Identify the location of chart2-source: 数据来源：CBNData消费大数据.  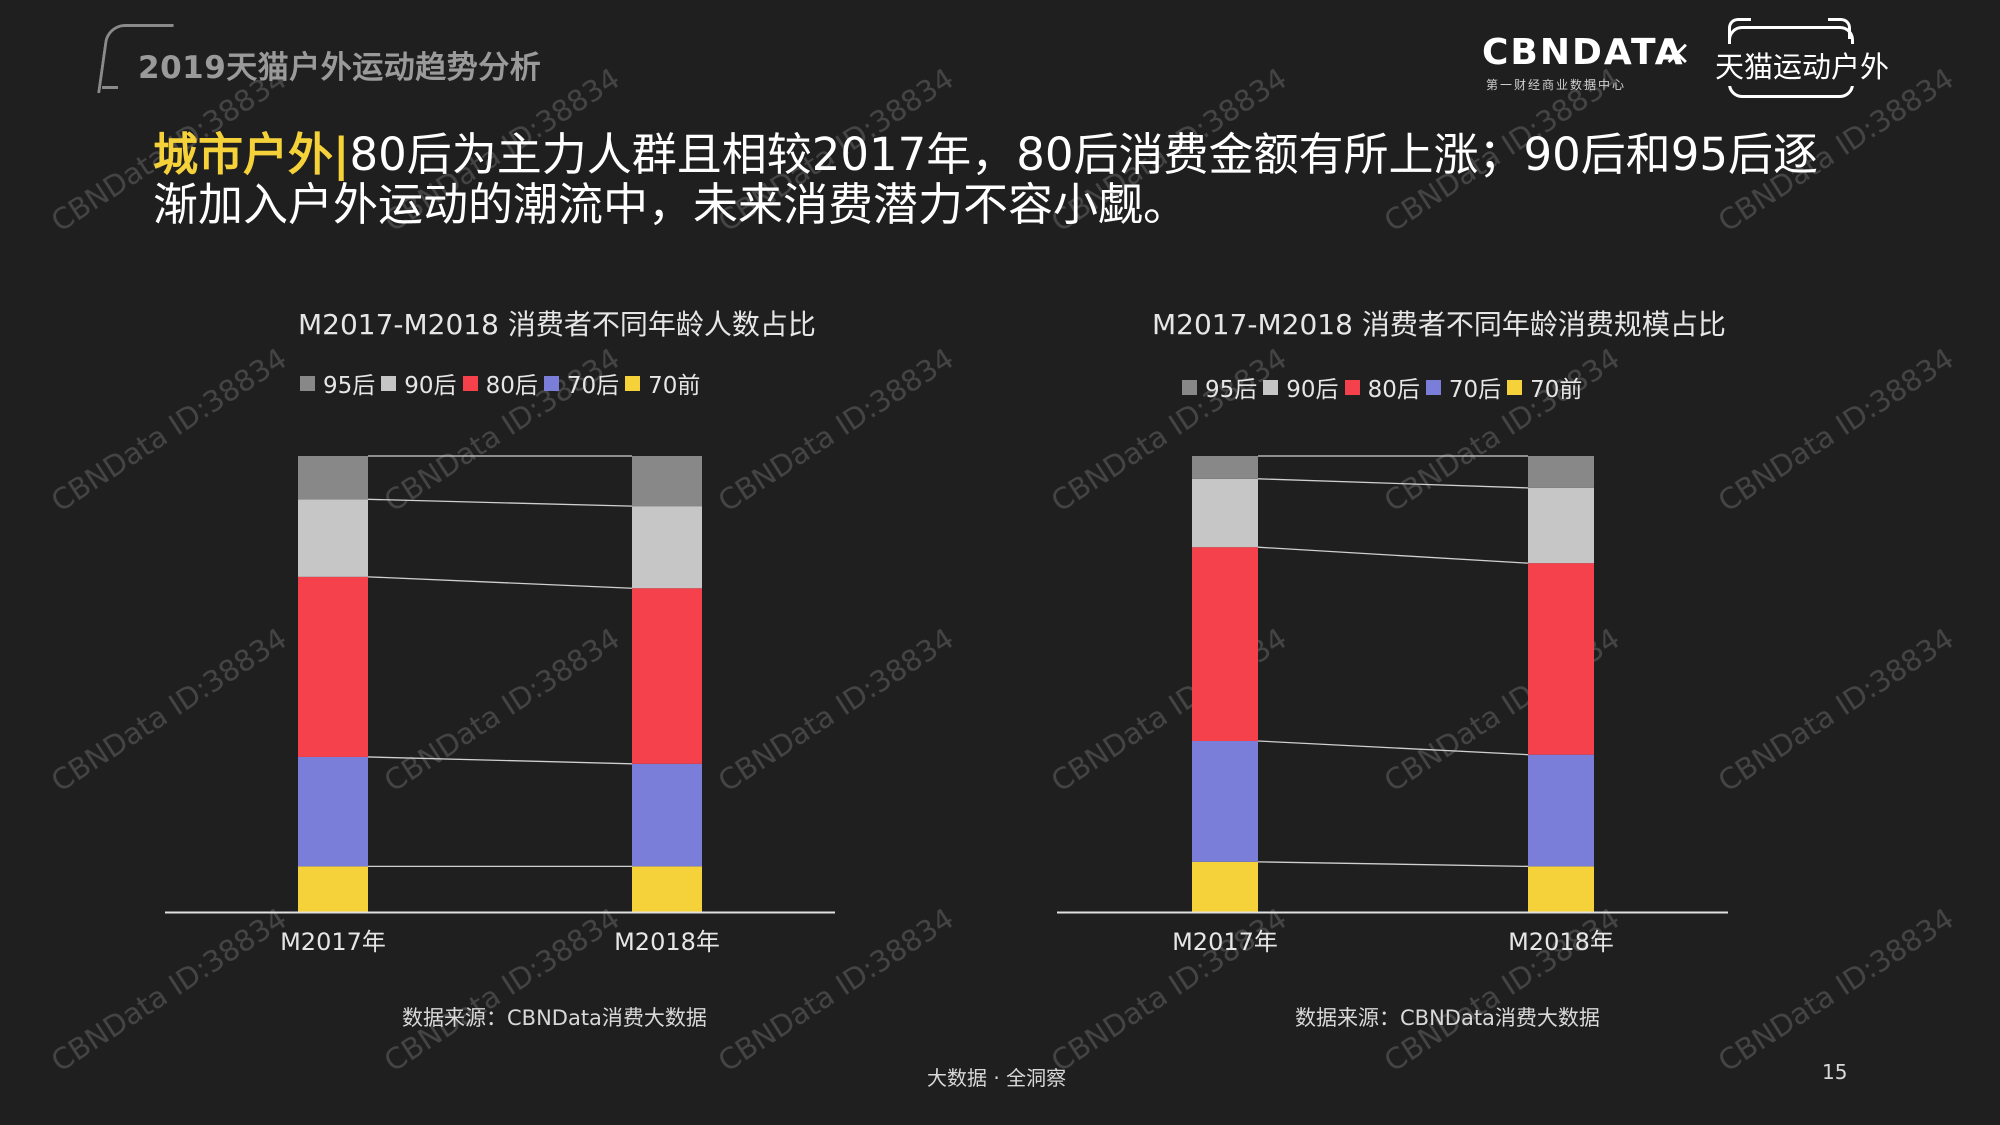
(1447, 1018).